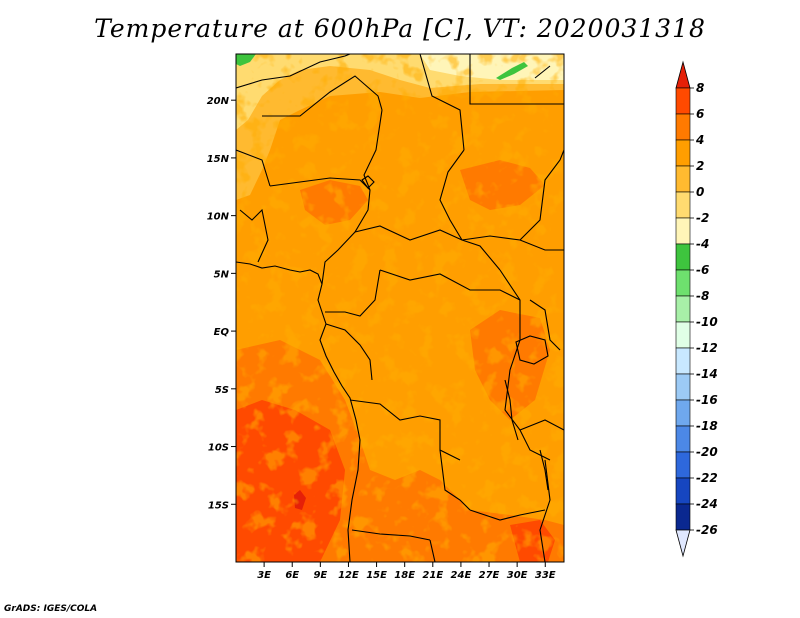 This screenshot has width=800, height=618. What do you see at coordinates (427, 248) in the screenshot?
I see `border-cameroon-car` at bounding box center [427, 248].